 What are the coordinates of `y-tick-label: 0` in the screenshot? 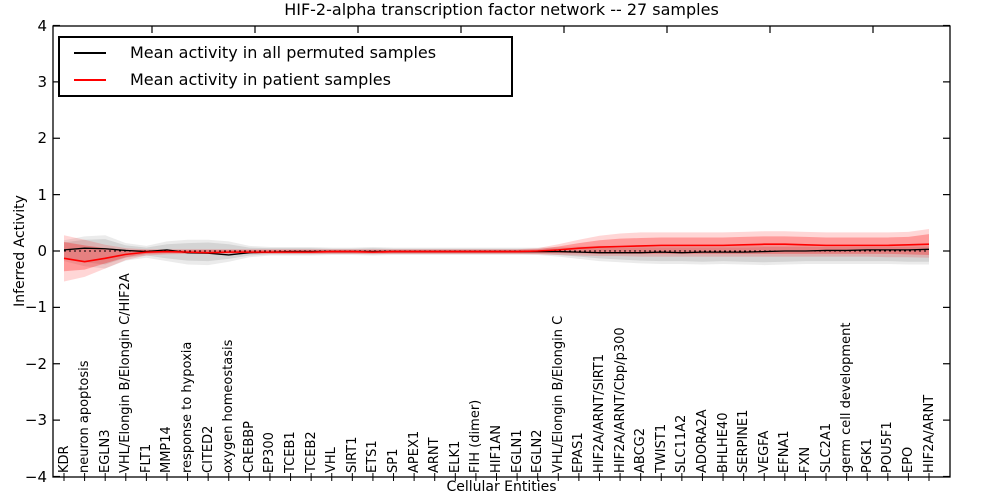 It's located at (42, 251).